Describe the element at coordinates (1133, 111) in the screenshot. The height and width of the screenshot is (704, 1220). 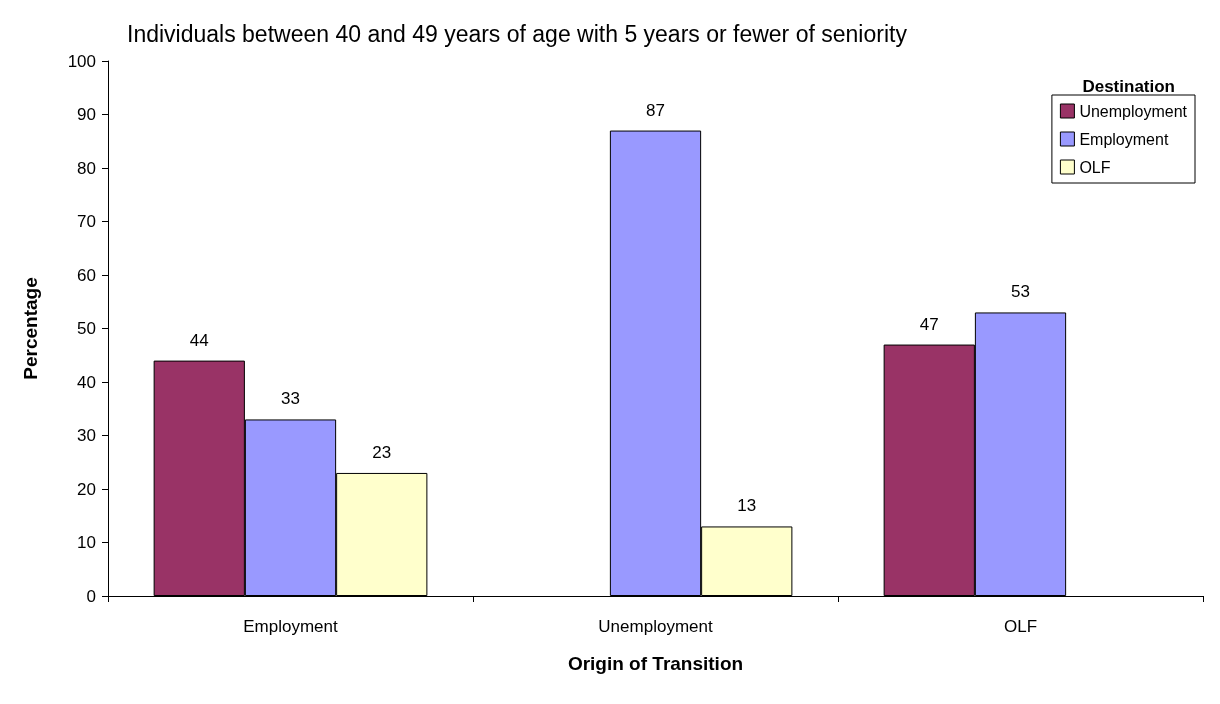
I see `legend-label: Unemployment` at that location.